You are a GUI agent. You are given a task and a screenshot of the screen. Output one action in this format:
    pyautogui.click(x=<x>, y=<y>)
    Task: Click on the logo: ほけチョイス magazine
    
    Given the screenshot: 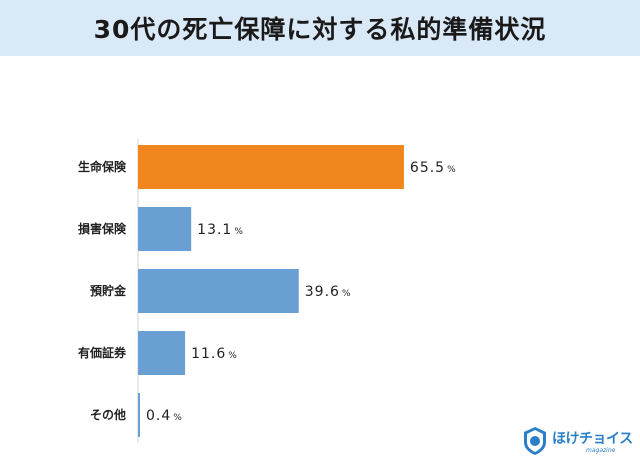 What is the action you would take?
    pyautogui.click(x=578, y=446)
    